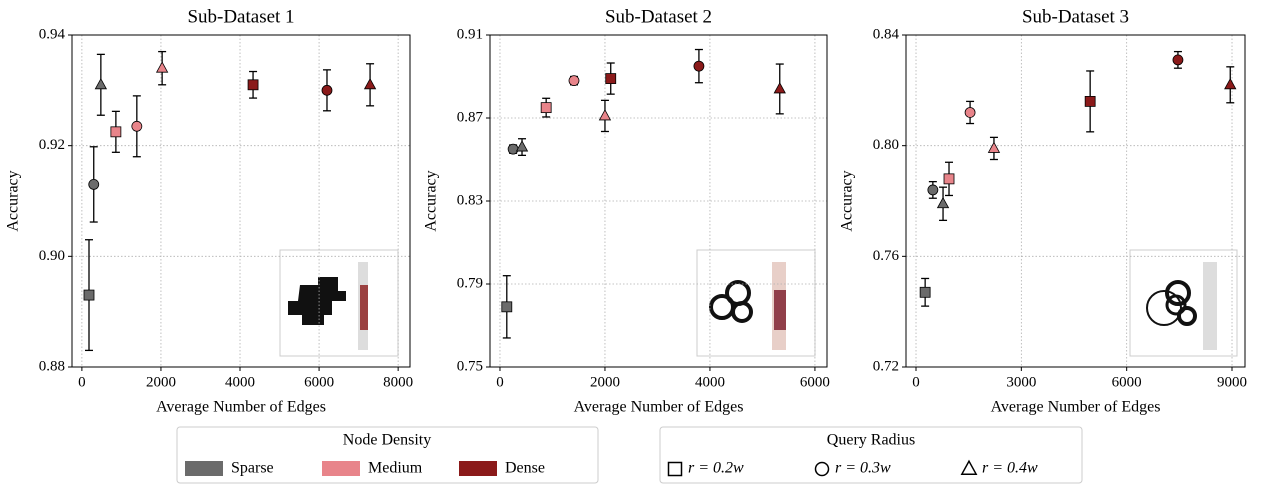 This screenshot has height=488, width=1261. I want to click on y-tick-label: 0.84, so click(886, 34).